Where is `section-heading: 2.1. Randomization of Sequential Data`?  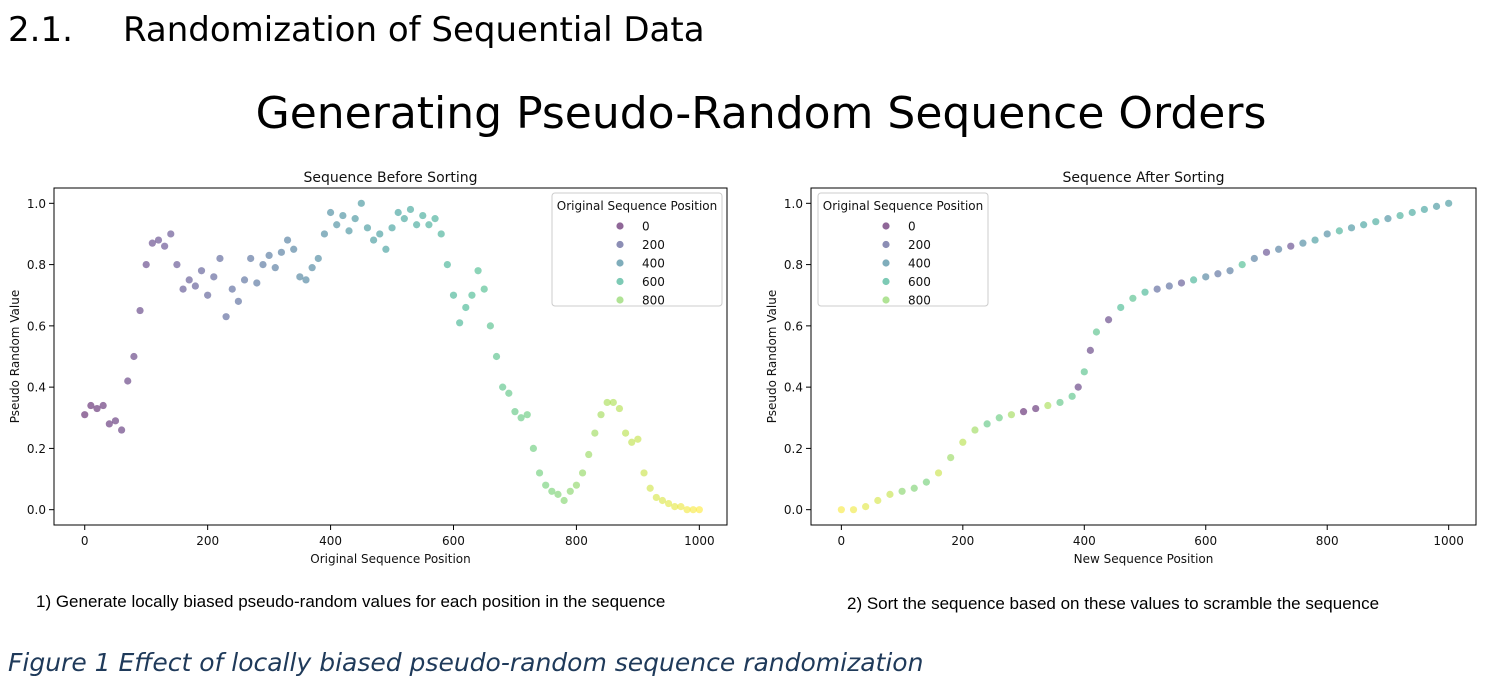 section-heading: 2.1. Randomization of Sequential Data is located at coordinates (356, 30).